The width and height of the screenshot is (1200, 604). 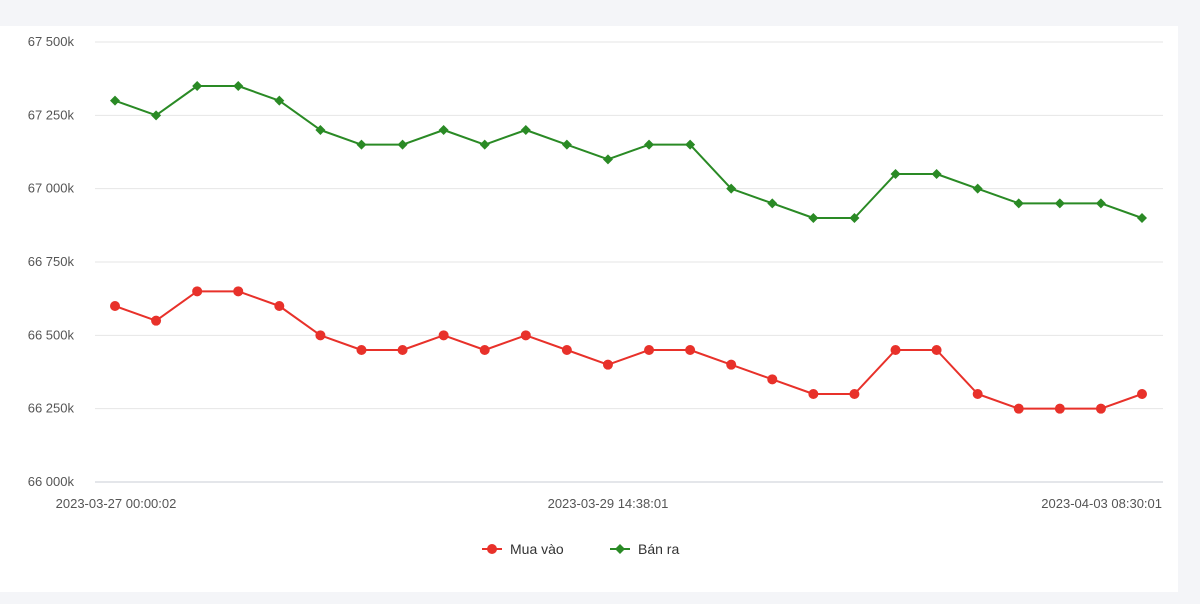 What do you see at coordinates (51, 334) in the screenshot?
I see `y-tick-label: 66 500k` at bounding box center [51, 334].